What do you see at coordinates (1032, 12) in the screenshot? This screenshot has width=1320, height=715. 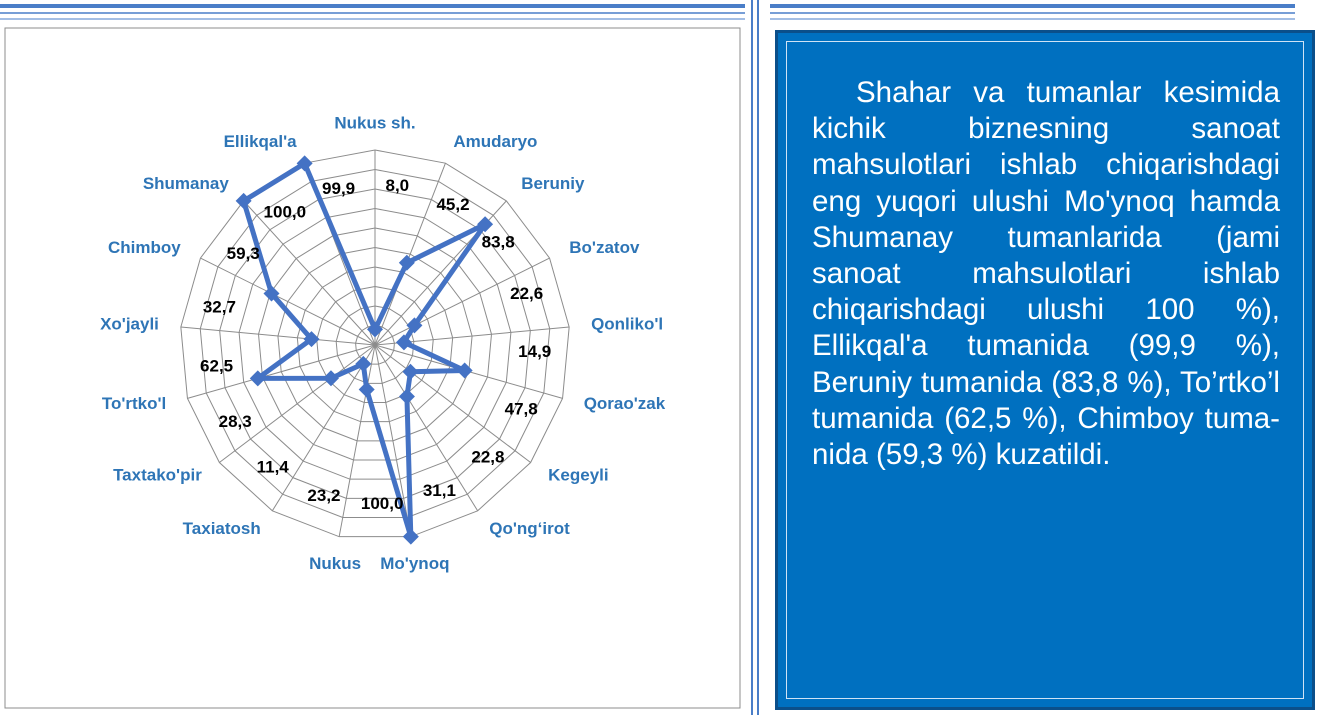 I see `top-rule-right` at bounding box center [1032, 12].